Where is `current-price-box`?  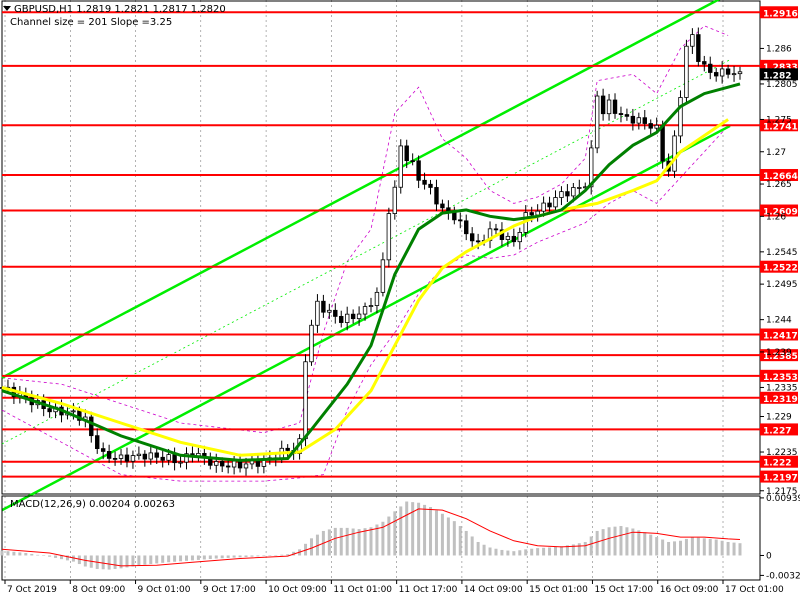
current-price-box is located at coordinates (779, 74).